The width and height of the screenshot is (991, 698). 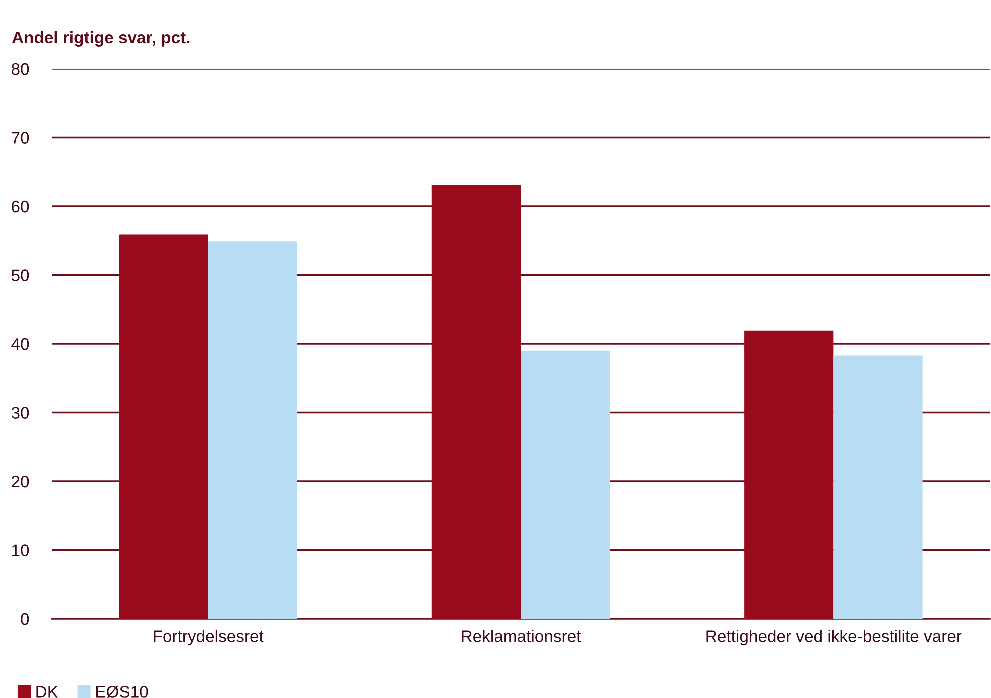 I want to click on y-tick-label: 70, so click(x=21, y=138).